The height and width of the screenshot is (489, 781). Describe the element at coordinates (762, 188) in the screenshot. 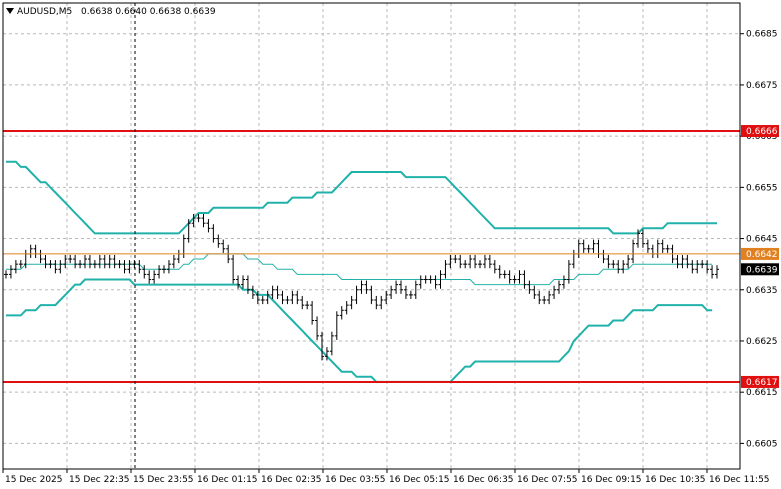

I see `y-tick-label: 0.6655` at that location.